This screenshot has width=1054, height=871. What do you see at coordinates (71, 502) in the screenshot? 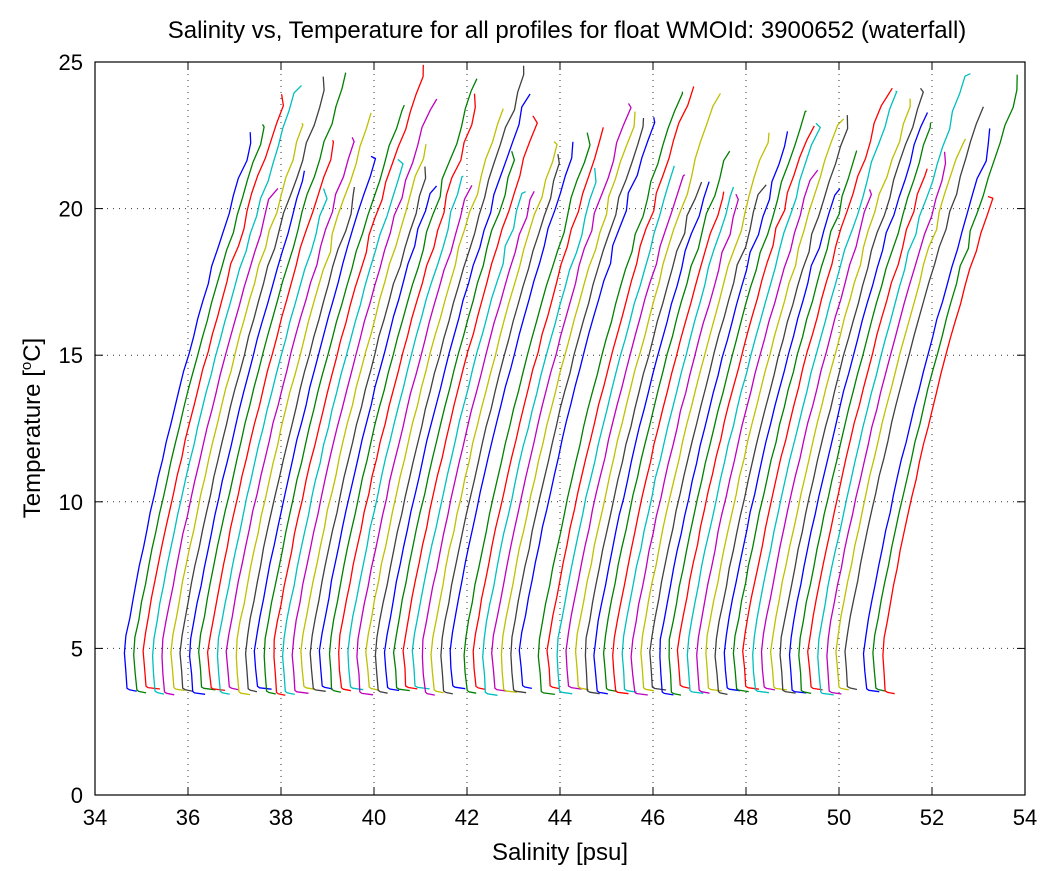
I see `y-tick-label: 10` at bounding box center [71, 502].